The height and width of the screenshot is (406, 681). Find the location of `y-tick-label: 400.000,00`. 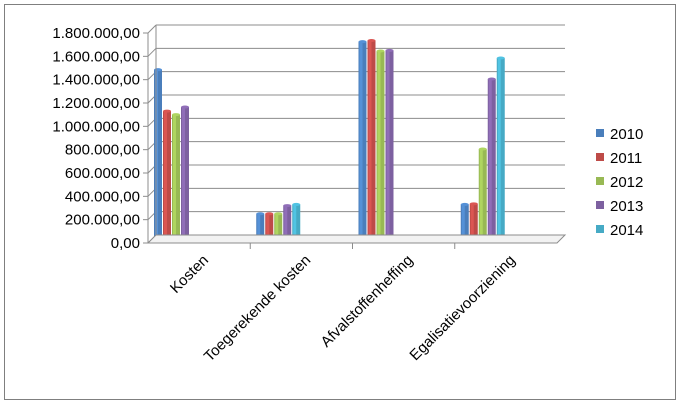

y-tick-label: 400.000,00 is located at coordinates (102, 196).